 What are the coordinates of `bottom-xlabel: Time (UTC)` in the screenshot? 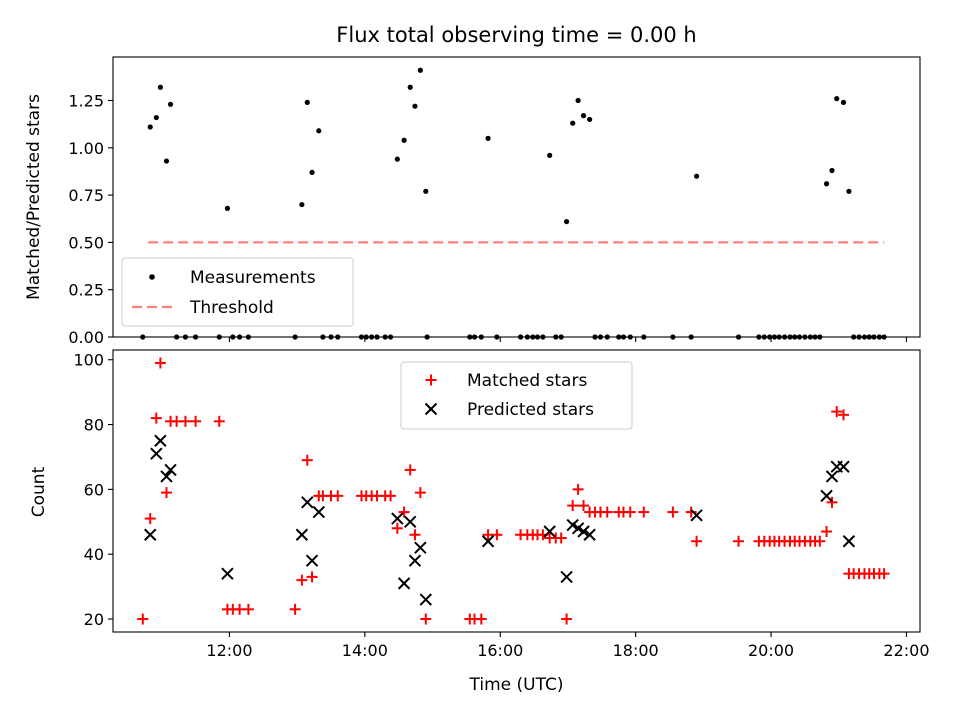 It's located at (516, 685).